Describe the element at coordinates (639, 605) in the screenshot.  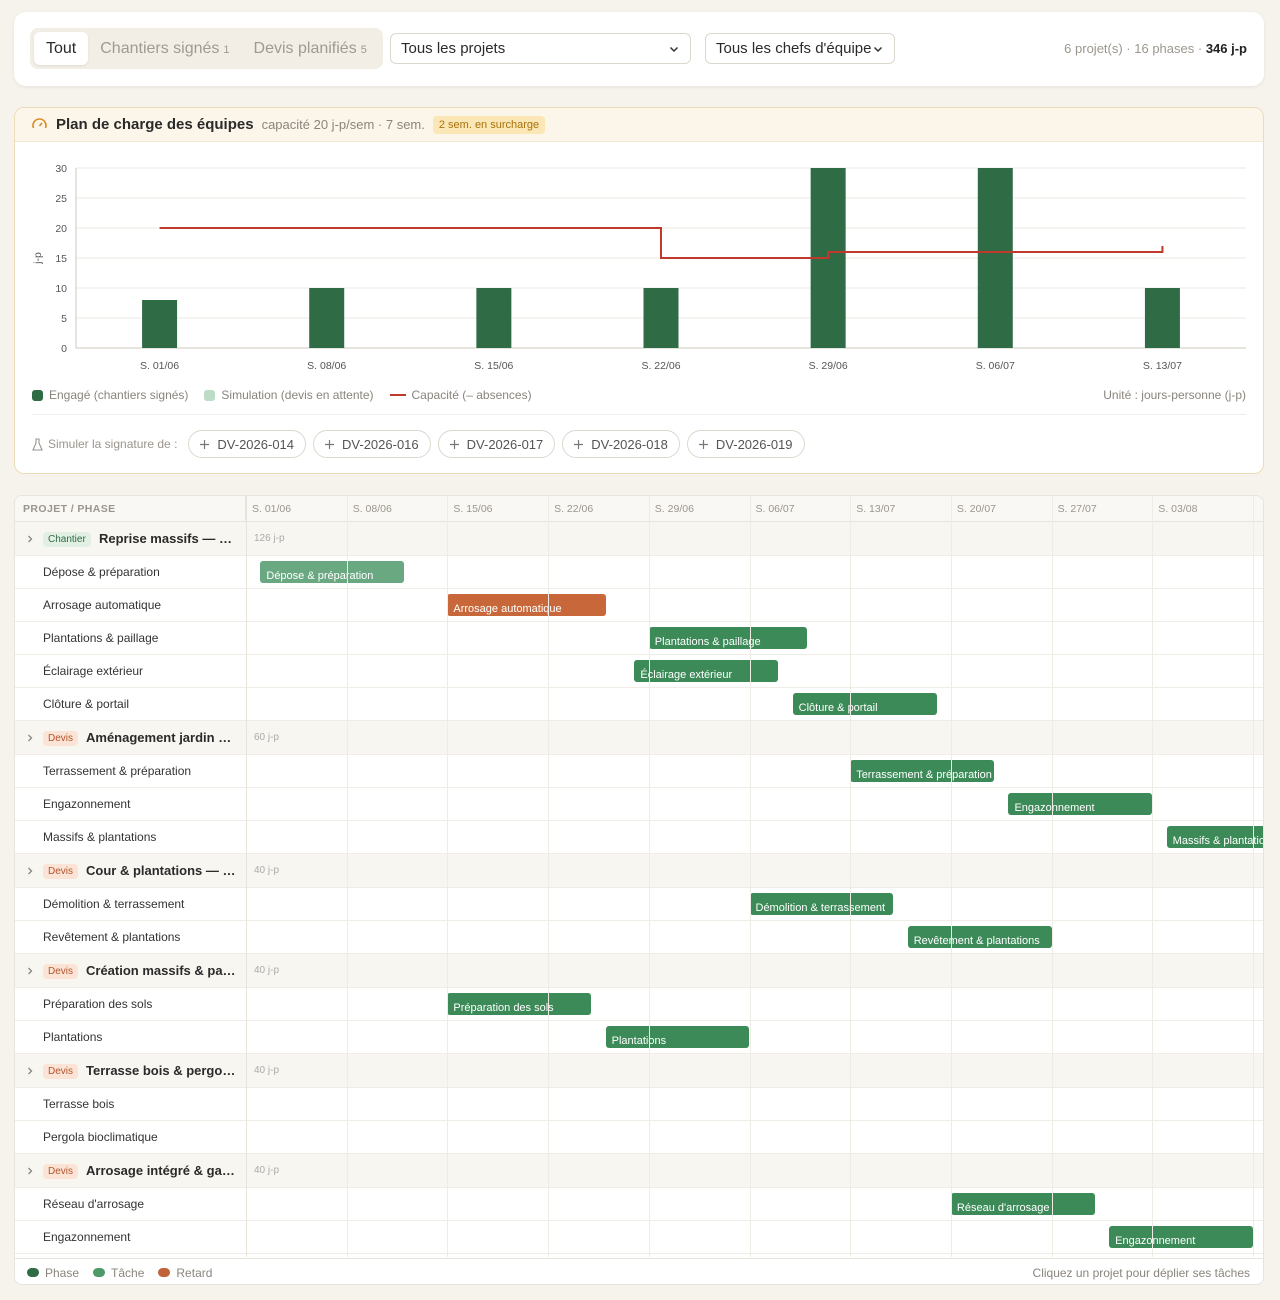
I see `phase-row: Arrosage automatique Arrosage automatique` at that location.